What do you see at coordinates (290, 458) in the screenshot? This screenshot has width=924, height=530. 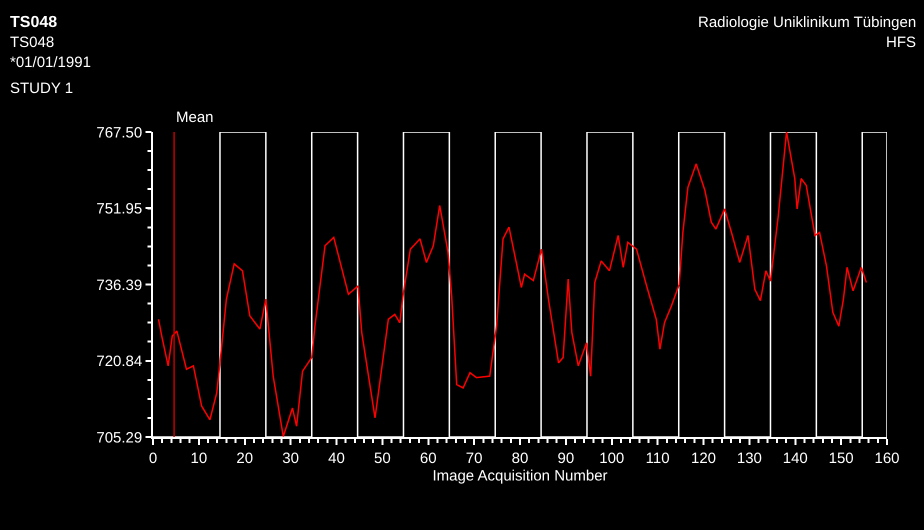 I see `x-tick-label: 30` at bounding box center [290, 458].